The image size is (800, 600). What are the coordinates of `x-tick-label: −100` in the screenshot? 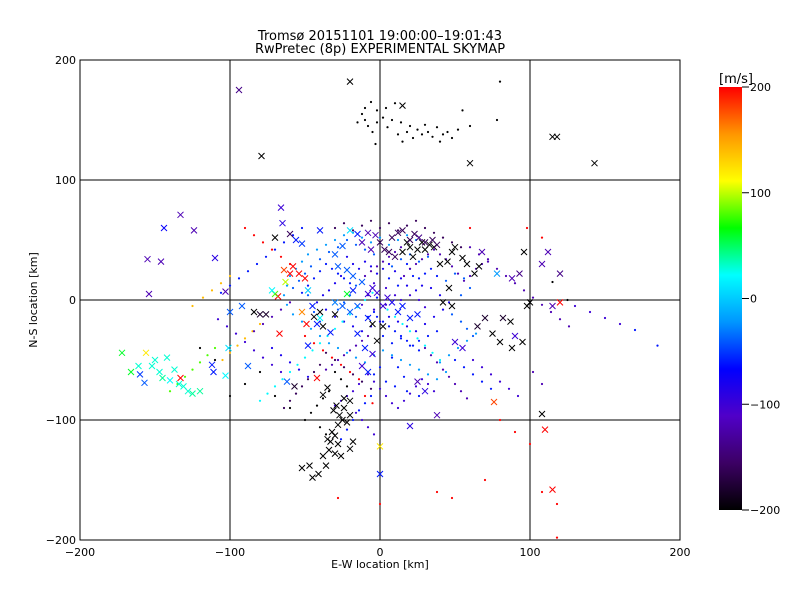 It's located at (230, 552).